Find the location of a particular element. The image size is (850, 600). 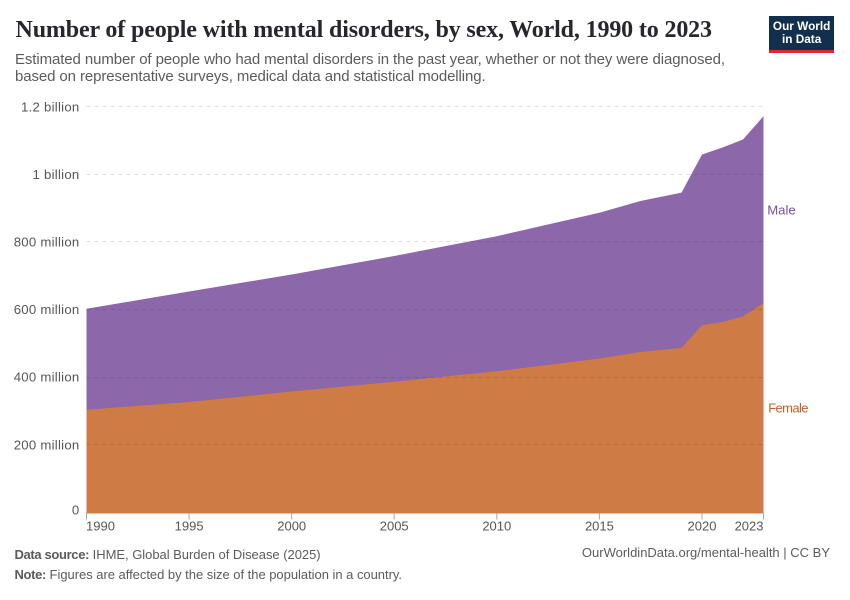

svg-text: 1995 is located at coordinates (189, 526).